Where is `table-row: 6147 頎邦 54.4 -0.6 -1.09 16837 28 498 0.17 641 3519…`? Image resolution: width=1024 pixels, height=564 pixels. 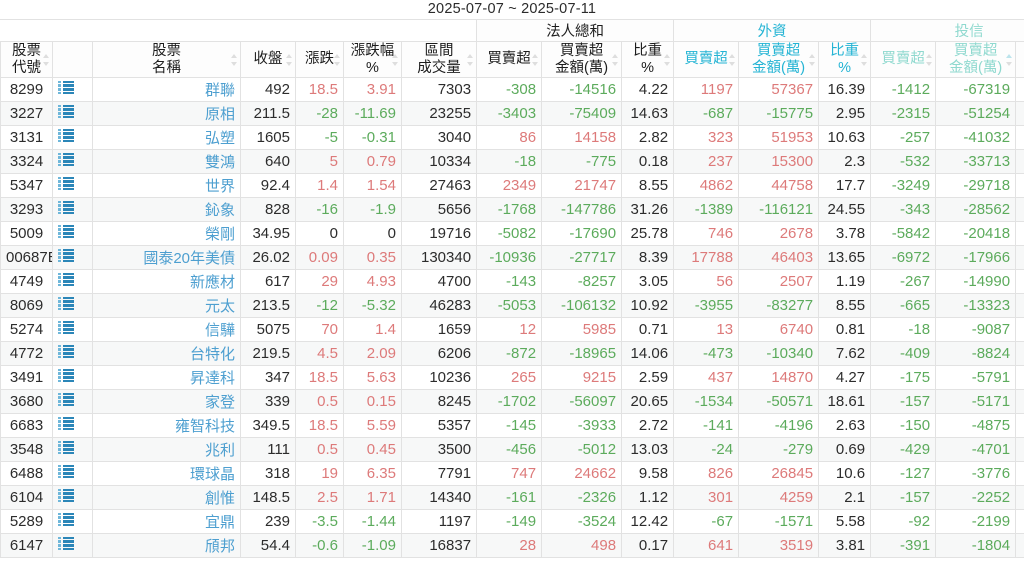
table-row: 6147 頎邦 54.4 -0.6 -1.09 16837 28 498 0.17 641 3519… is located at coordinates (512, 545).